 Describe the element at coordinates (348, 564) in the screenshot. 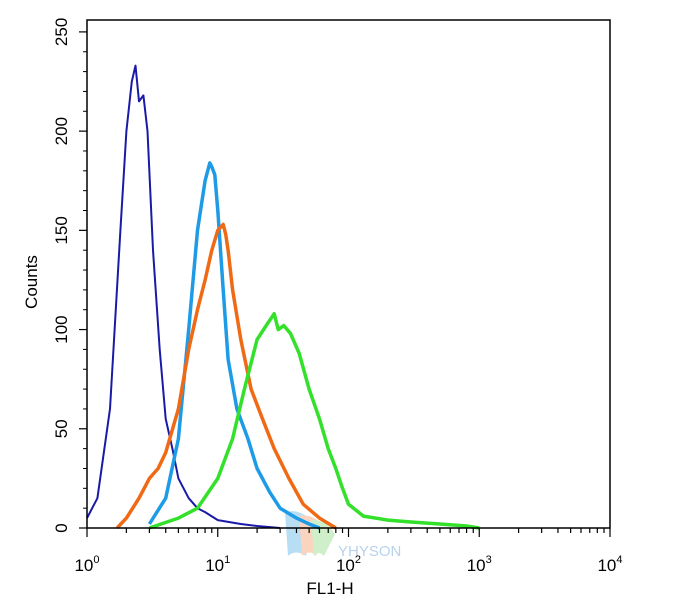

I see `x-tick-label: 10²` at that location.